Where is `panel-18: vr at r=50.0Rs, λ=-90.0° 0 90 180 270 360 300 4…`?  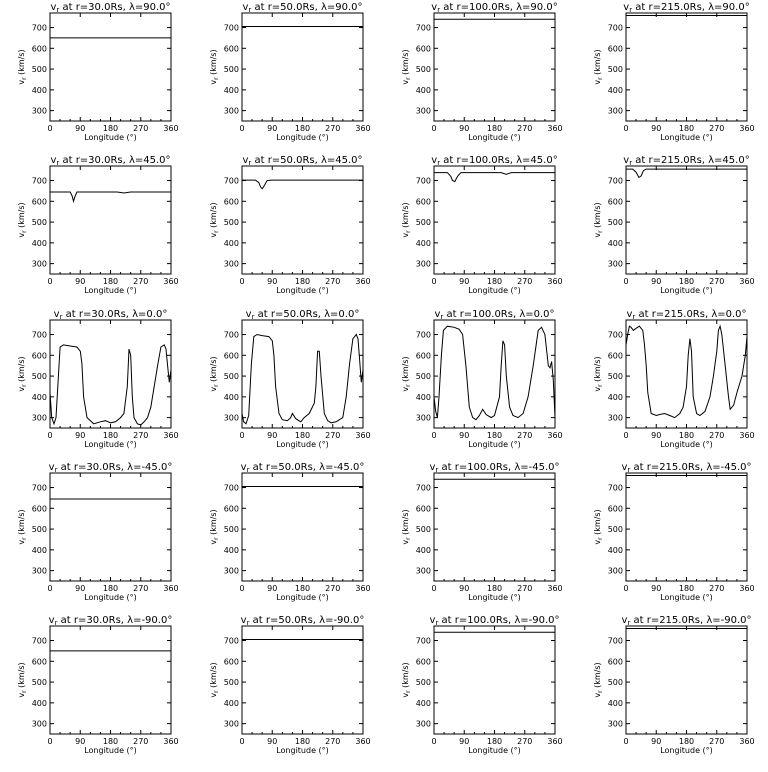 panel-18: vr at r=50.0Rs, λ=-90.0° 0 90 180 270 360 300 4… is located at coordinates (290, 685).